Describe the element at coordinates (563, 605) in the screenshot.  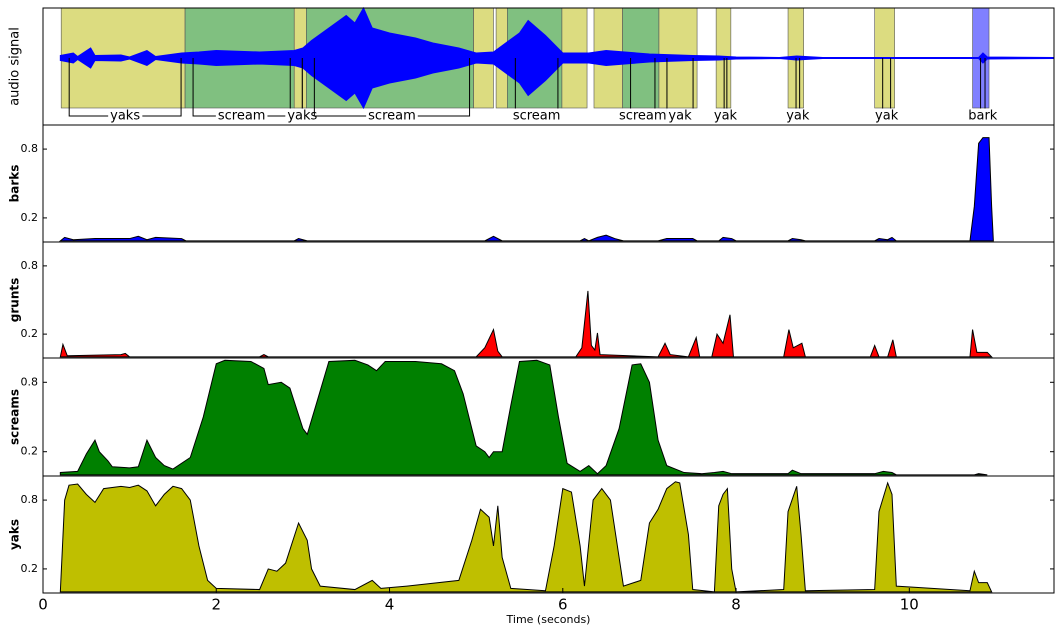
I see `x-tick-label: 6` at that location.